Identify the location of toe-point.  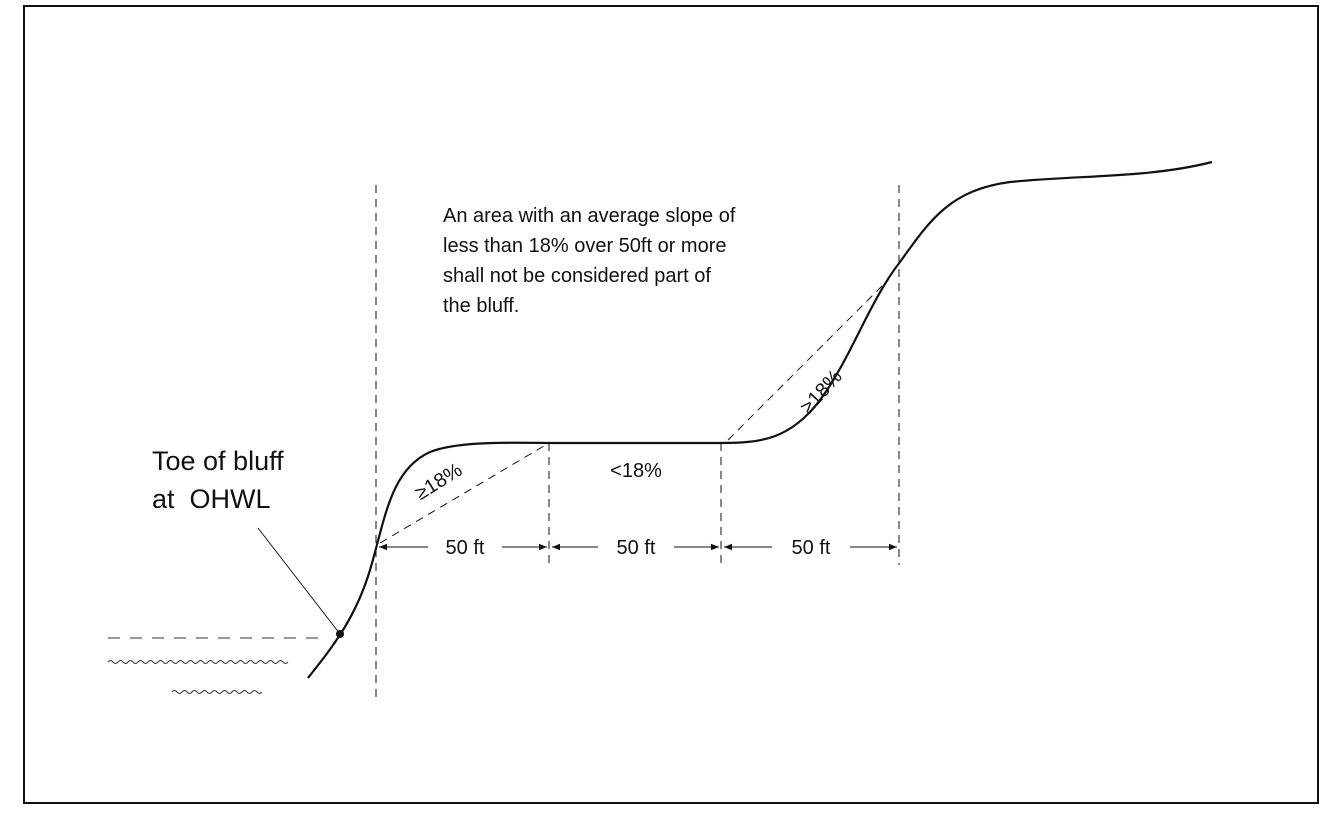
(340, 634).